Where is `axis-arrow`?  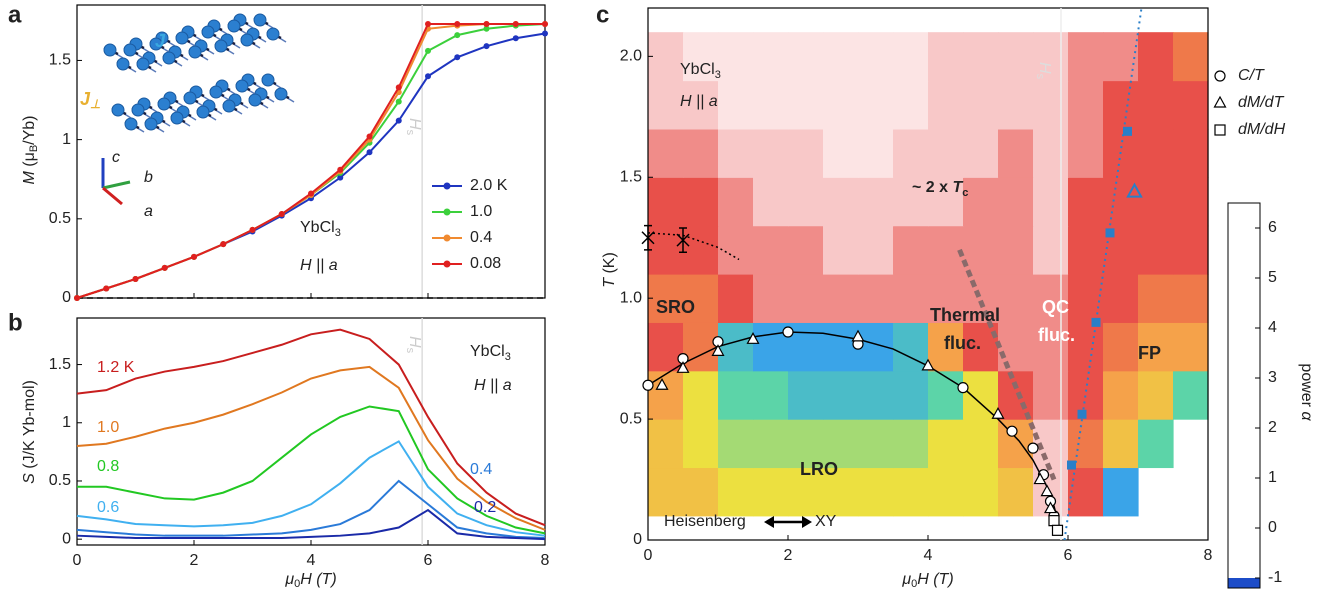 axis-arrow is located at coordinates (116, 185).